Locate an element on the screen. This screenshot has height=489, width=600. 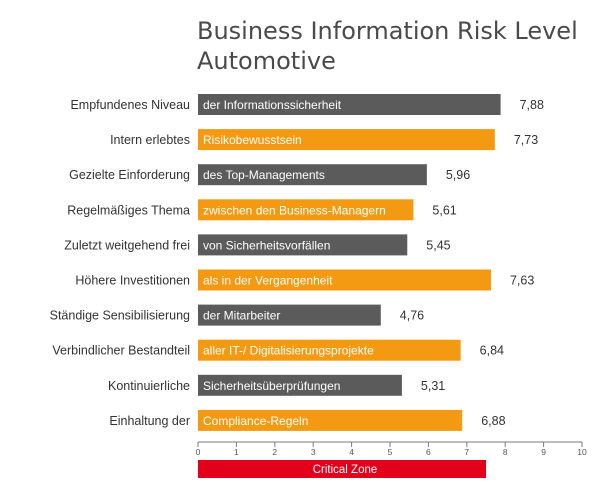
value-label: 4,76 is located at coordinates (412, 316).